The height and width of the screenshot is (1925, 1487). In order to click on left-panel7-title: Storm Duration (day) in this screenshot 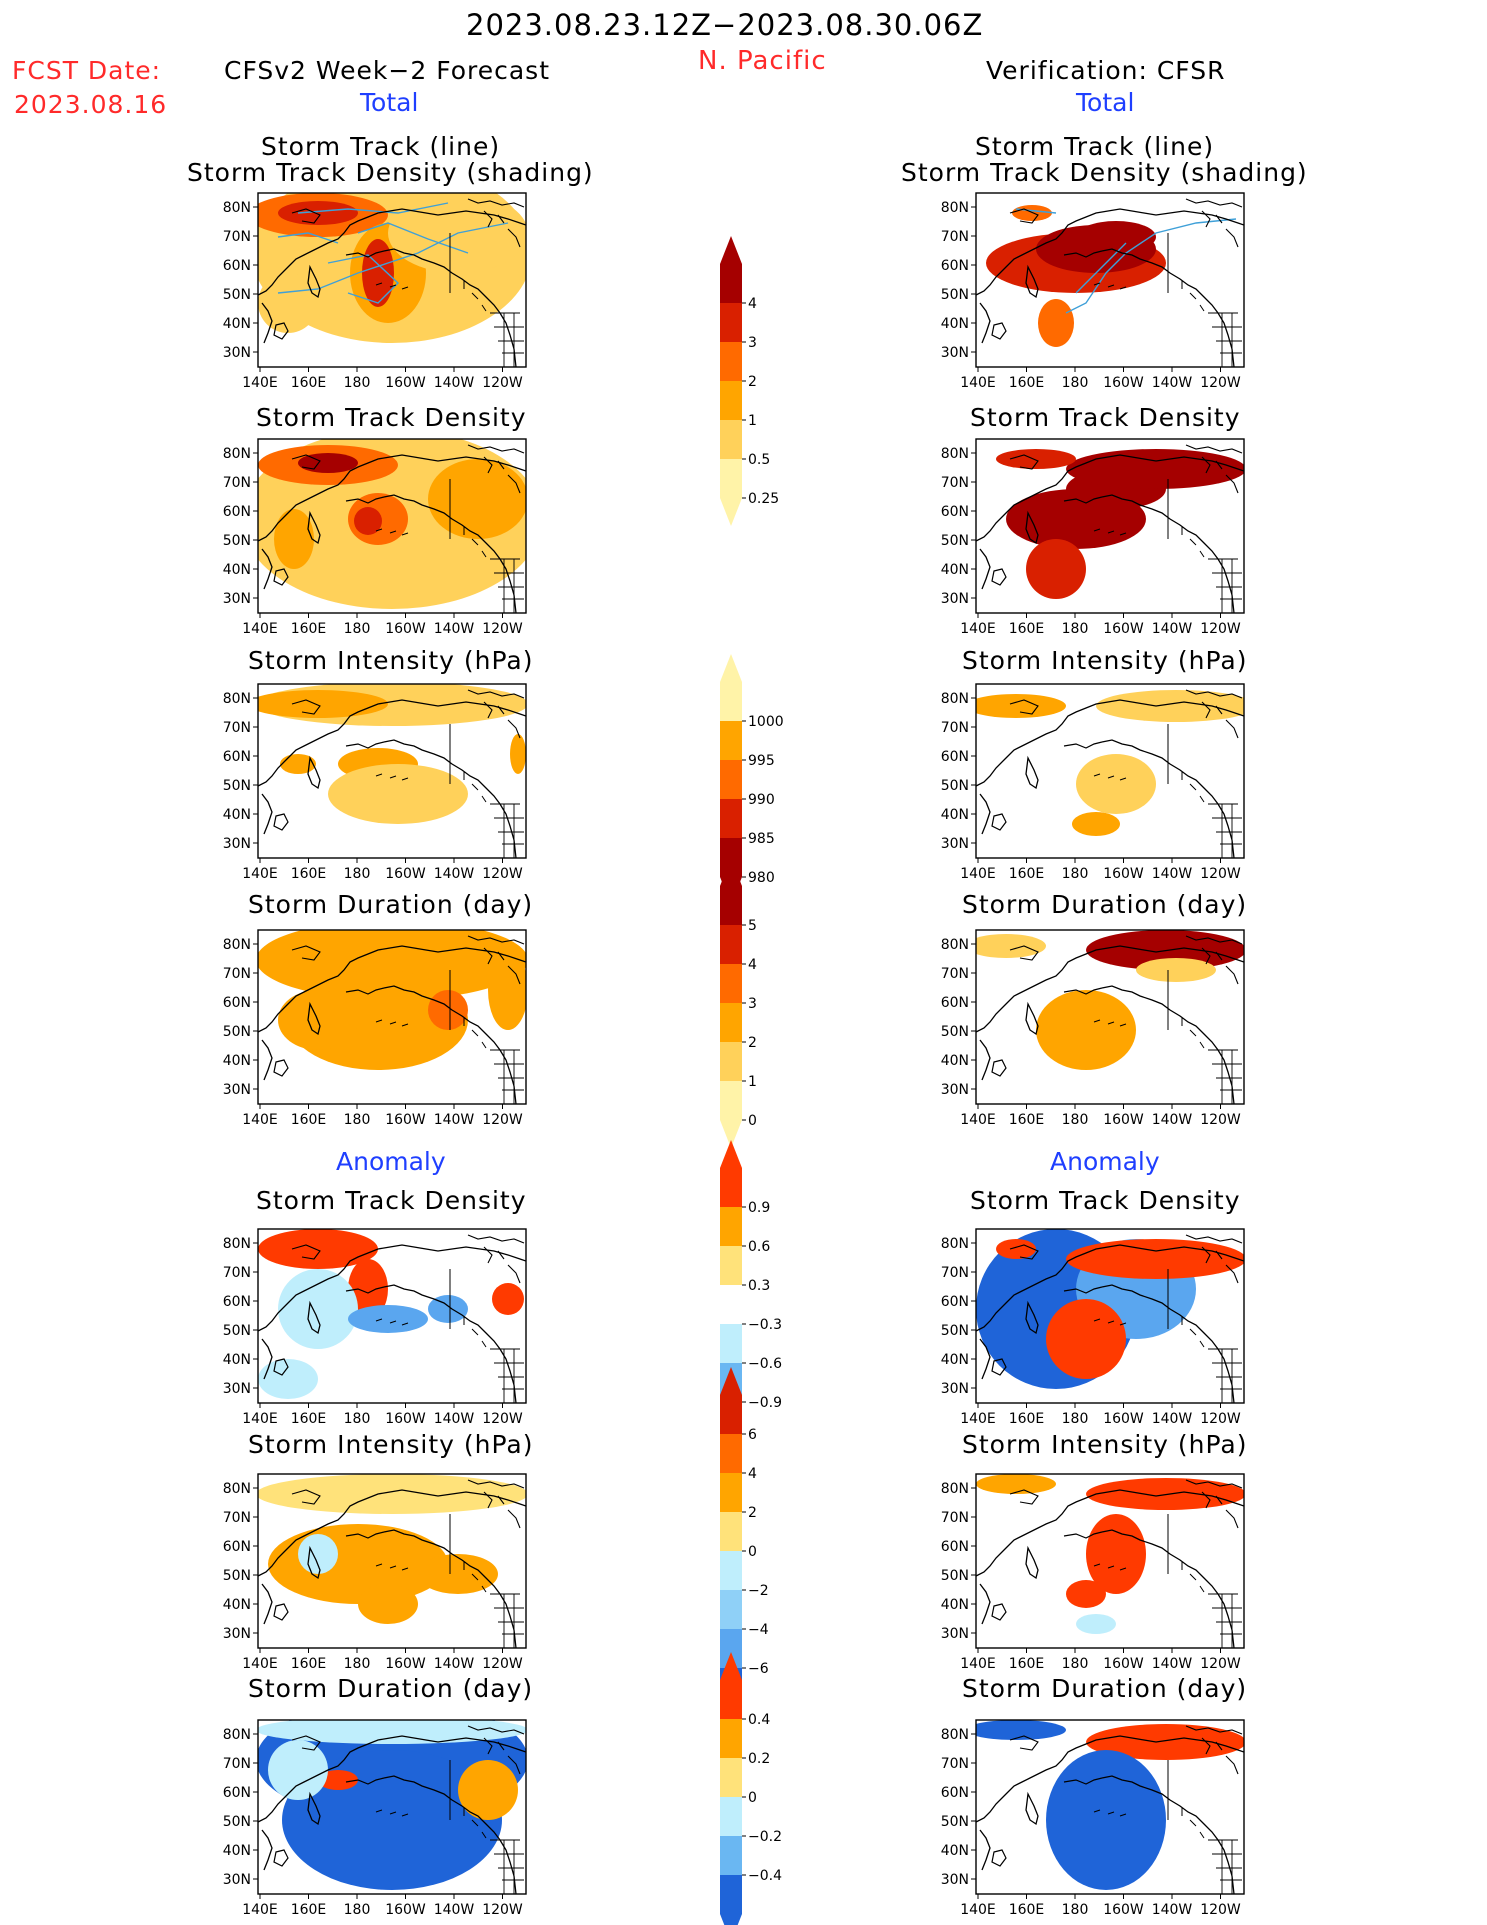, I will do `click(391, 1688)`.